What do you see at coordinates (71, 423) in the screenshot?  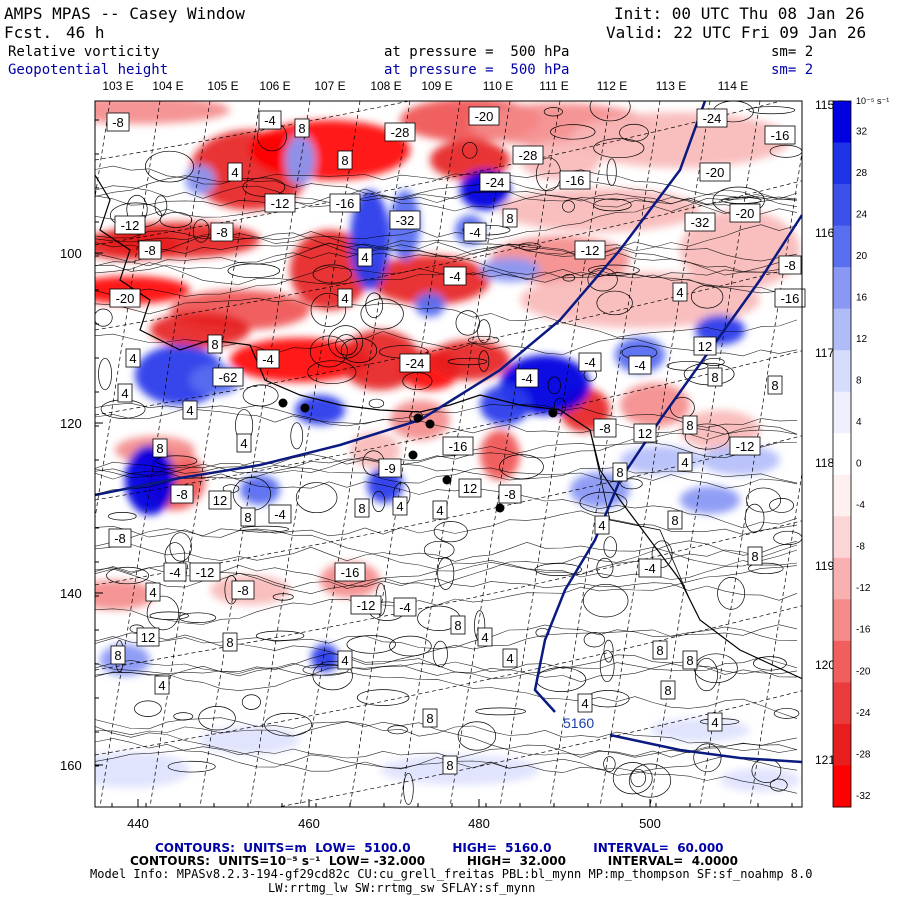 I see `y-tick-label: 120` at bounding box center [71, 423].